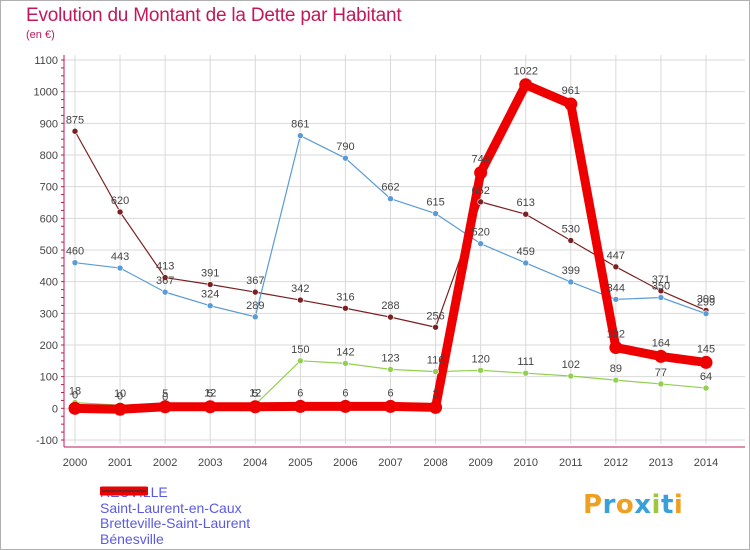 This screenshot has width=750, height=550. What do you see at coordinates (480, 359) in the screenshot?
I see `data-label-2: 120` at bounding box center [480, 359].